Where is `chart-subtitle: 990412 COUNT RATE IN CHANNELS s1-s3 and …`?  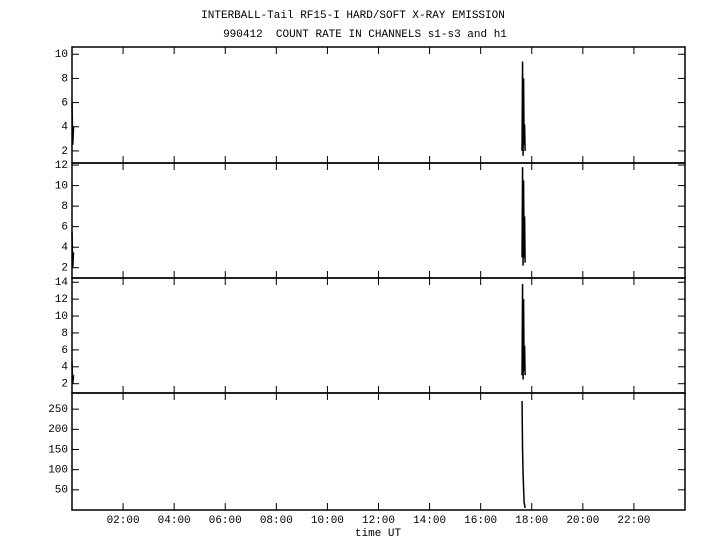
chart-subtitle: 990412 COUNT RATE IN CHANNELS s1-s3 and … is located at coordinates (365, 35).